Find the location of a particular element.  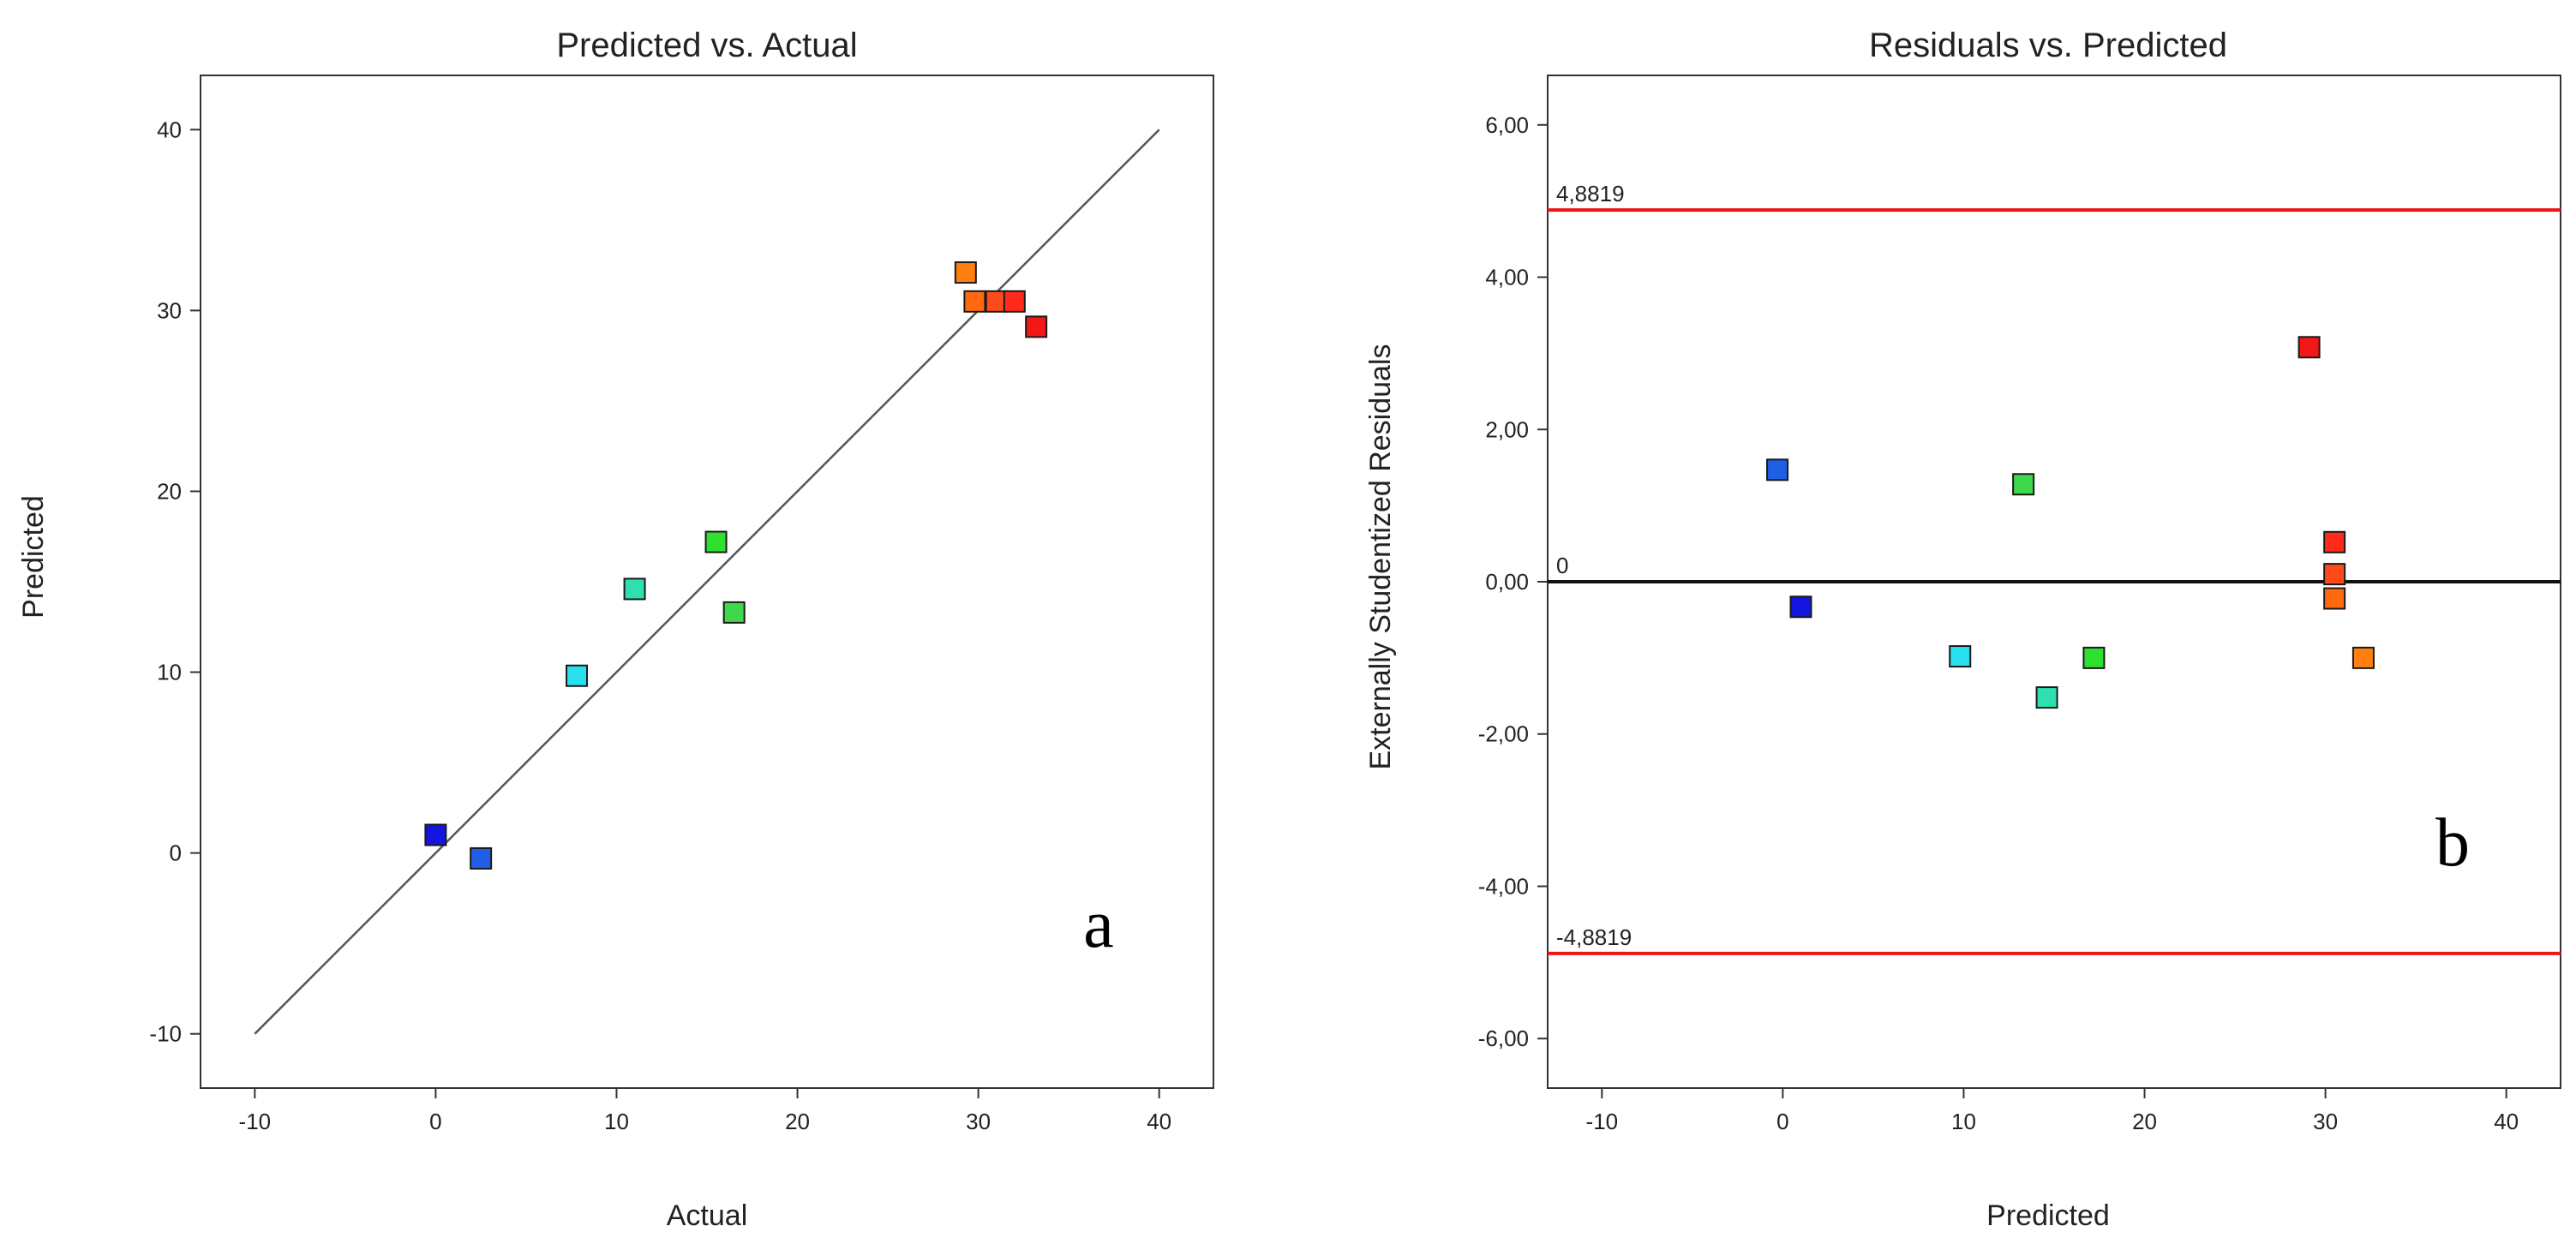

panel-b-y-axis-label: Externally Studentized Residuals is located at coordinates (1380, 556).